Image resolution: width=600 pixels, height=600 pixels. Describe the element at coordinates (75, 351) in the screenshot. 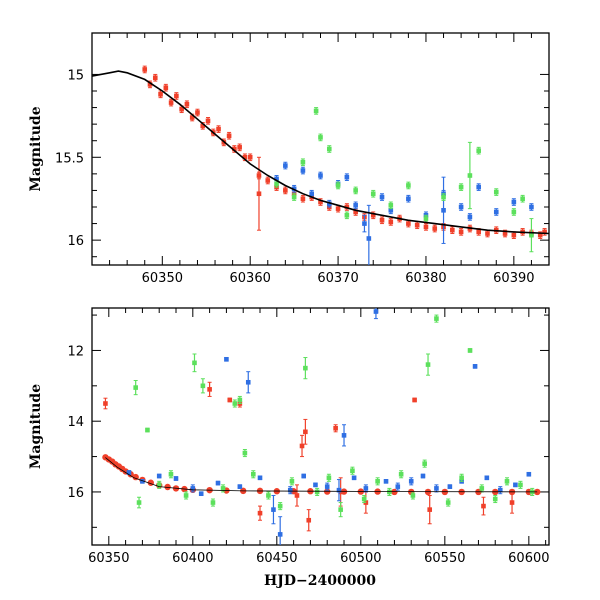

I see `y-tick-label: 12` at that location.